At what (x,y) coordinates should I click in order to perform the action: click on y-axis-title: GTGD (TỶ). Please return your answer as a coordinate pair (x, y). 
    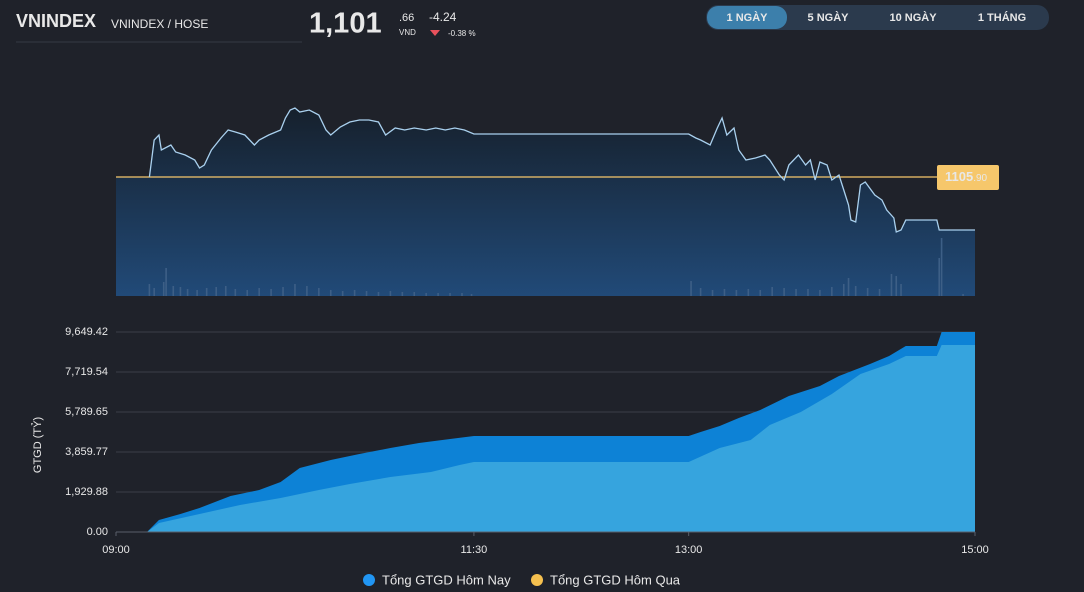
    Looking at the image, I should click on (37, 445).